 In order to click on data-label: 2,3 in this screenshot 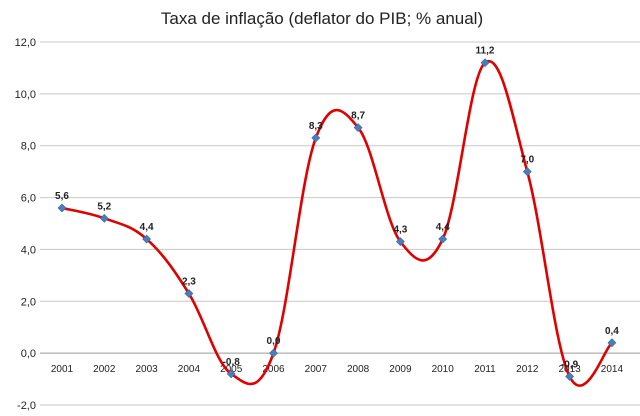, I will do `click(189, 282)`.